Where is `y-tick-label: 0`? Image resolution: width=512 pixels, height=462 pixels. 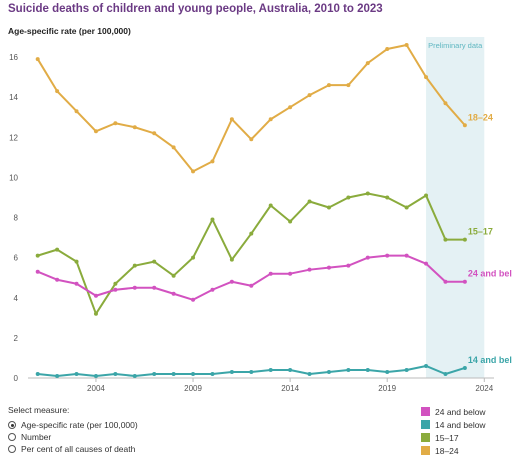 y-tick-label: 0 is located at coordinates (16, 378).